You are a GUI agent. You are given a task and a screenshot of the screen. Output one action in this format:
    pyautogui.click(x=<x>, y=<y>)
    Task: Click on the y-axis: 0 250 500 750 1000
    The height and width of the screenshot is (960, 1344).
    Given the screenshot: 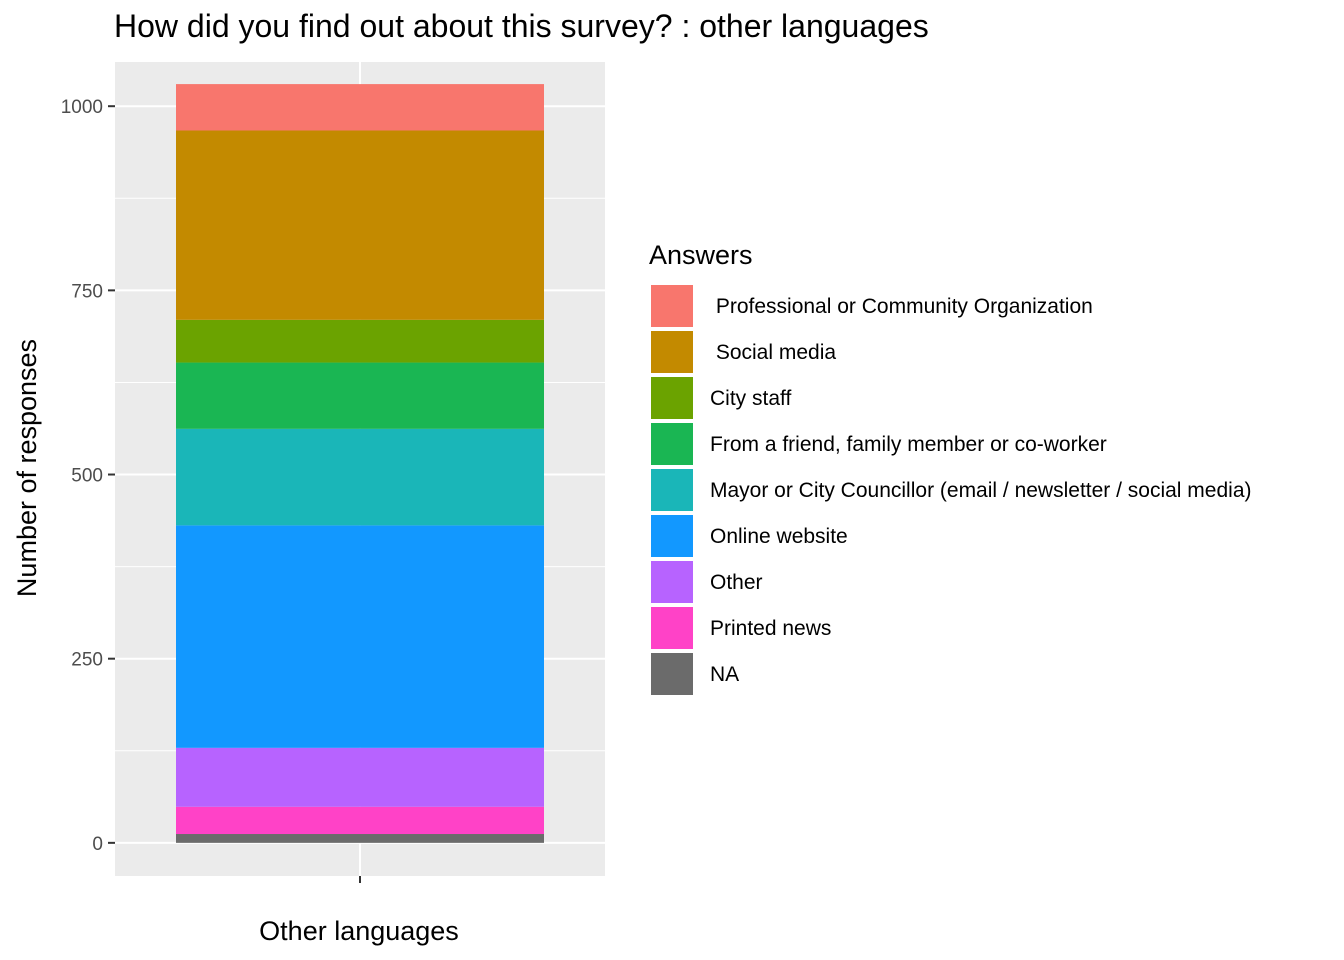 What is the action you would take?
    pyautogui.click(x=88, y=476)
    